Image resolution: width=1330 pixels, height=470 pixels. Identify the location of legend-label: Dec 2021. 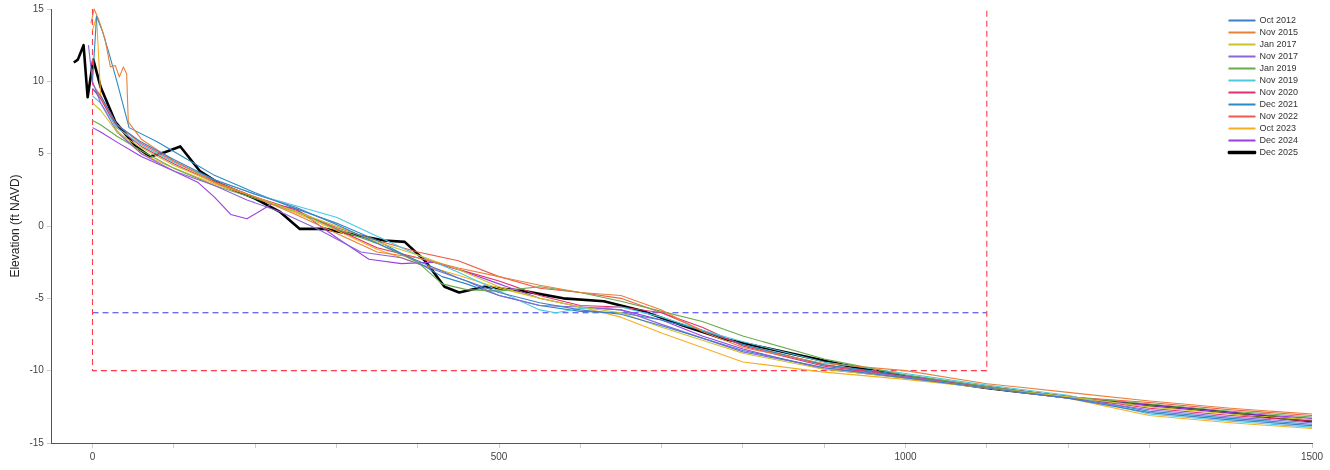
(1278, 103).